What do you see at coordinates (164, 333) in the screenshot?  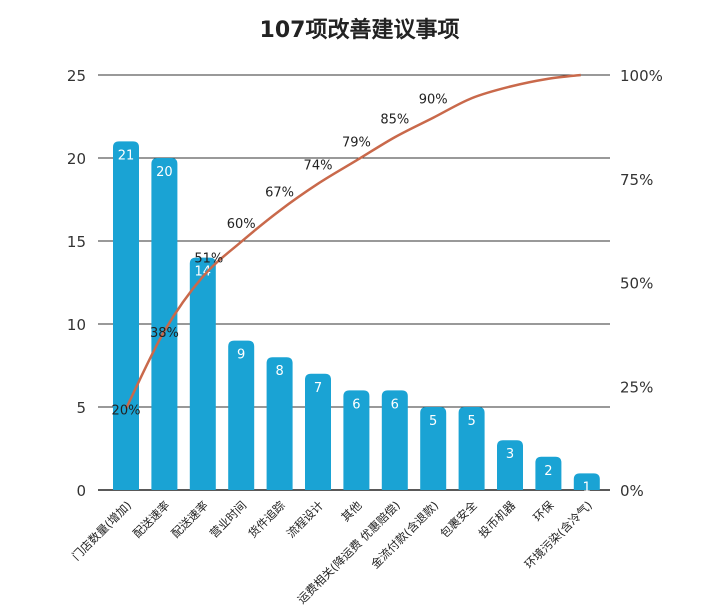 I see `cumulative-percent-label: 38%` at bounding box center [164, 333].